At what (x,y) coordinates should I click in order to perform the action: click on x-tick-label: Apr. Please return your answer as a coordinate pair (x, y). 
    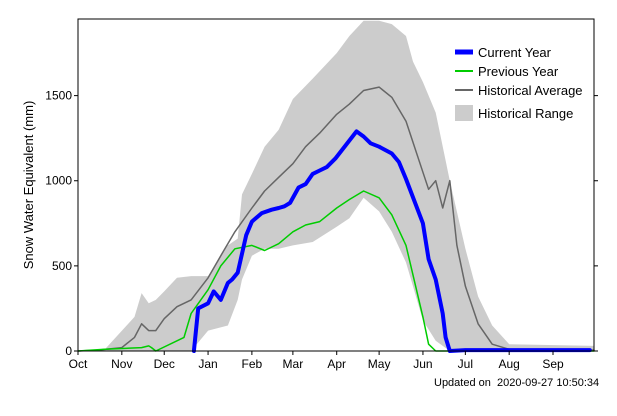
    Looking at the image, I should click on (336, 364).